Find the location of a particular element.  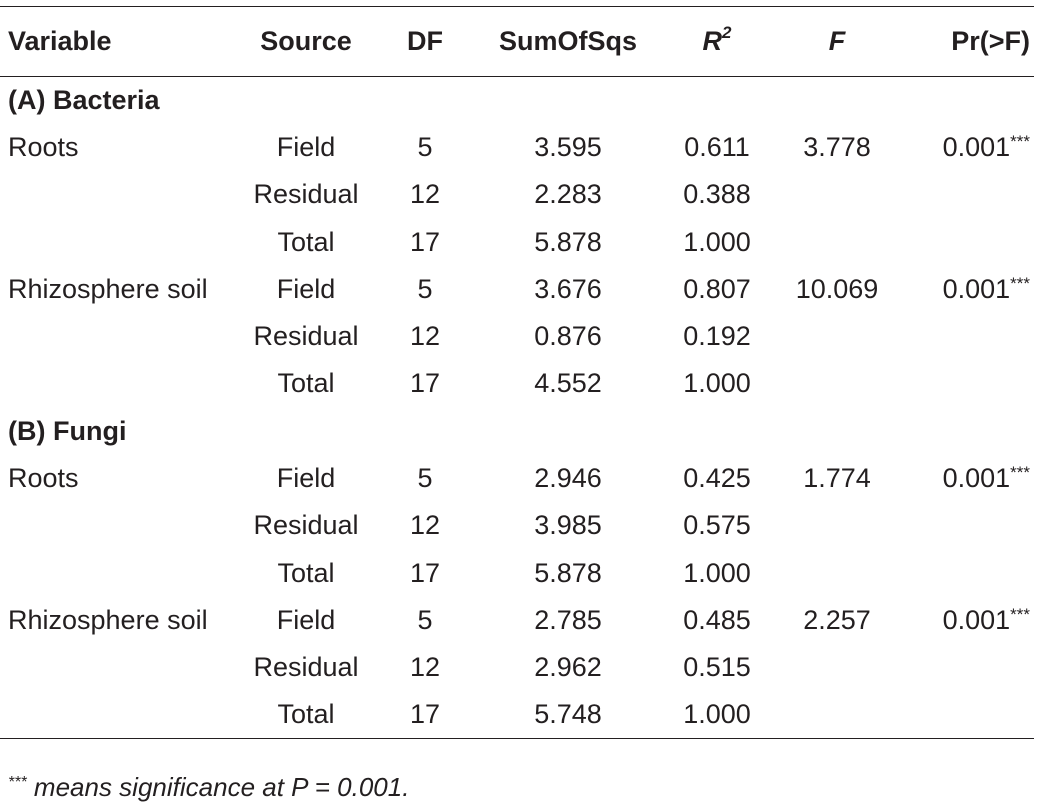

header-row: Variable Source DF SumOfSqs R2 F Pr(>F) is located at coordinates (517, 41).